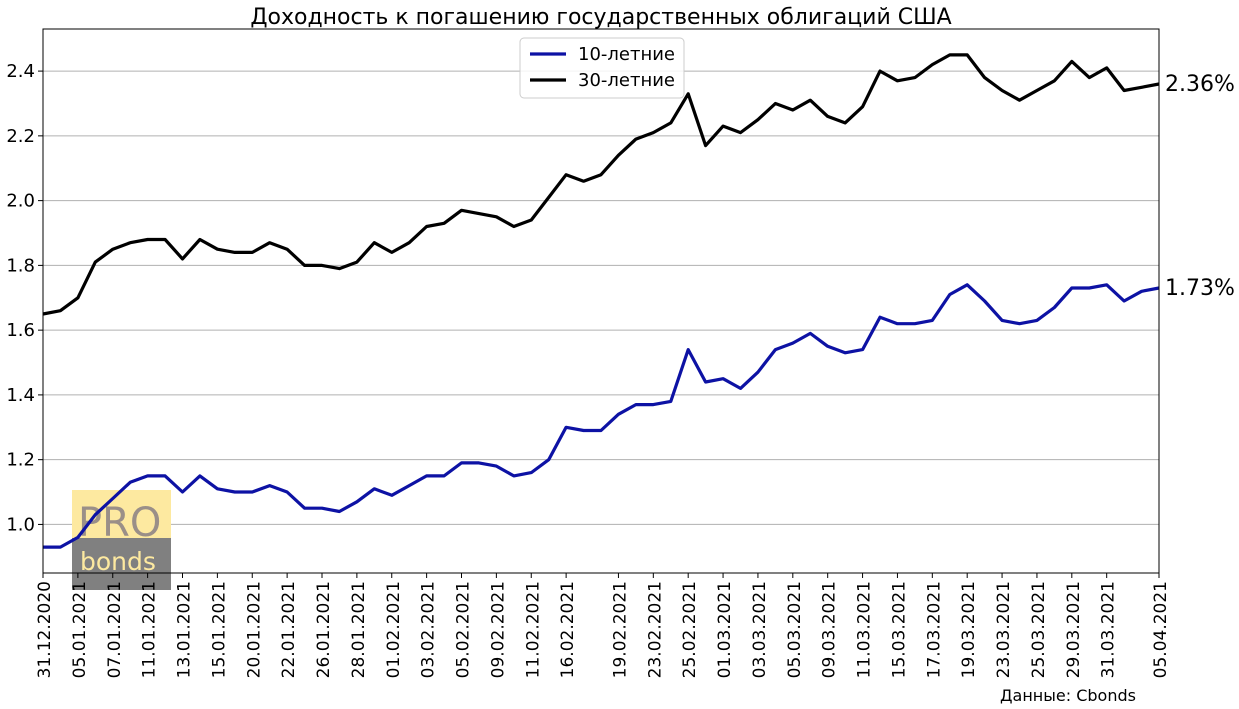  I want to click on x-tick-label: 07.01.2021, so click(115, 629).